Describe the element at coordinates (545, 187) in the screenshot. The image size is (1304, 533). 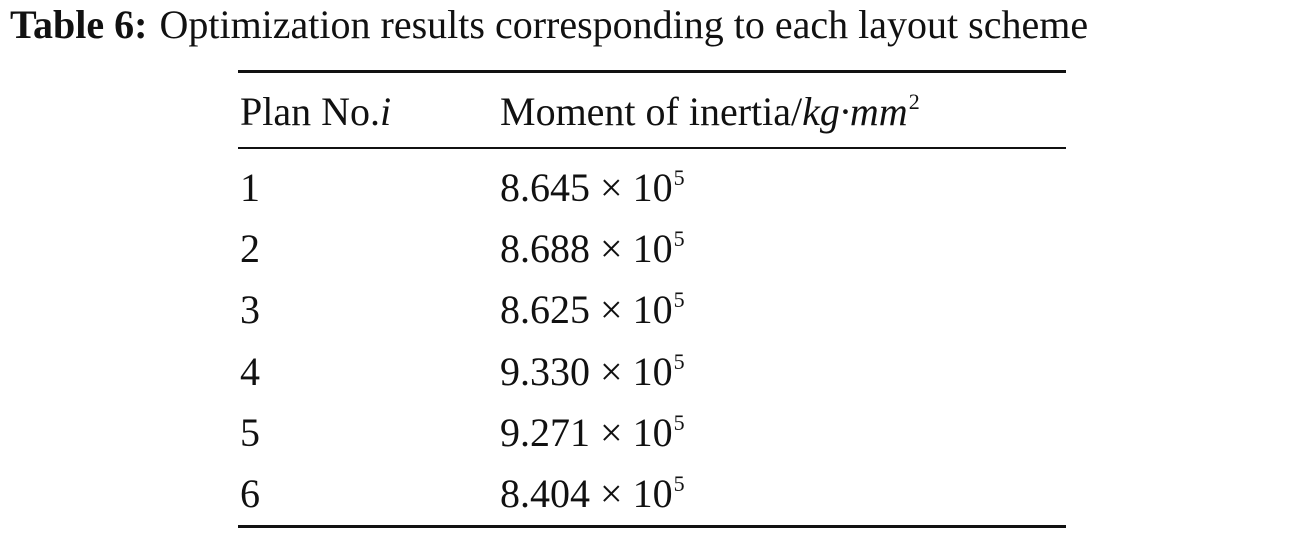
I see `value-mantissa: 8.645` at that location.